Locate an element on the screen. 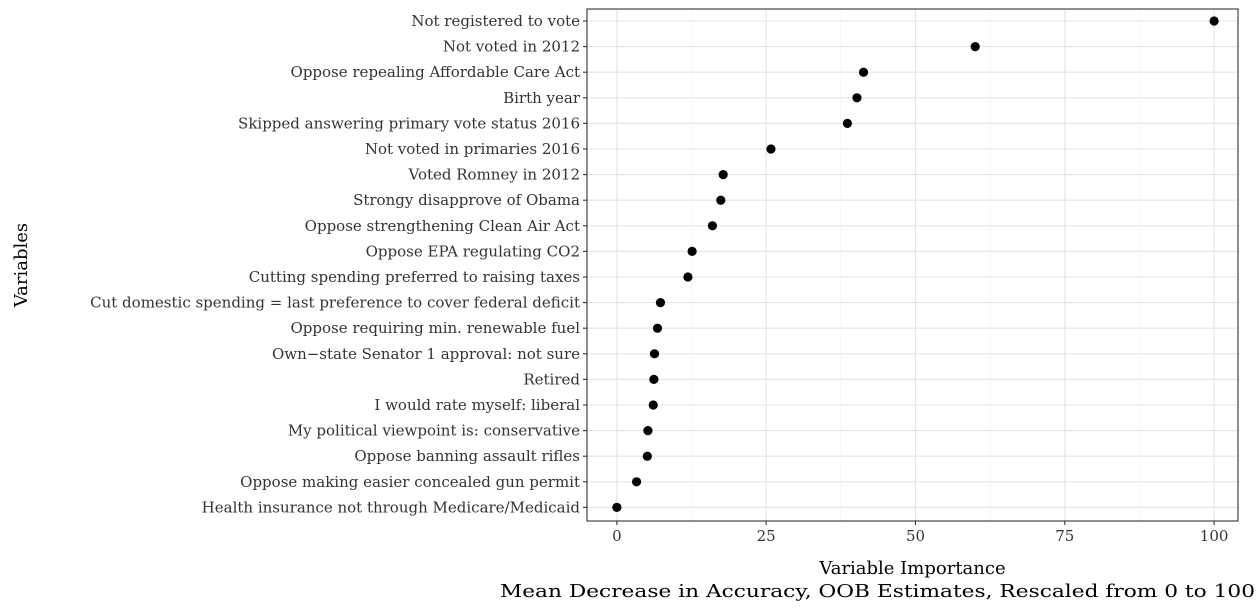 This screenshot has width=1260, height=609. y-tick-label: Oppose EPA regulating CO2 is located at coordinates (473, 251).